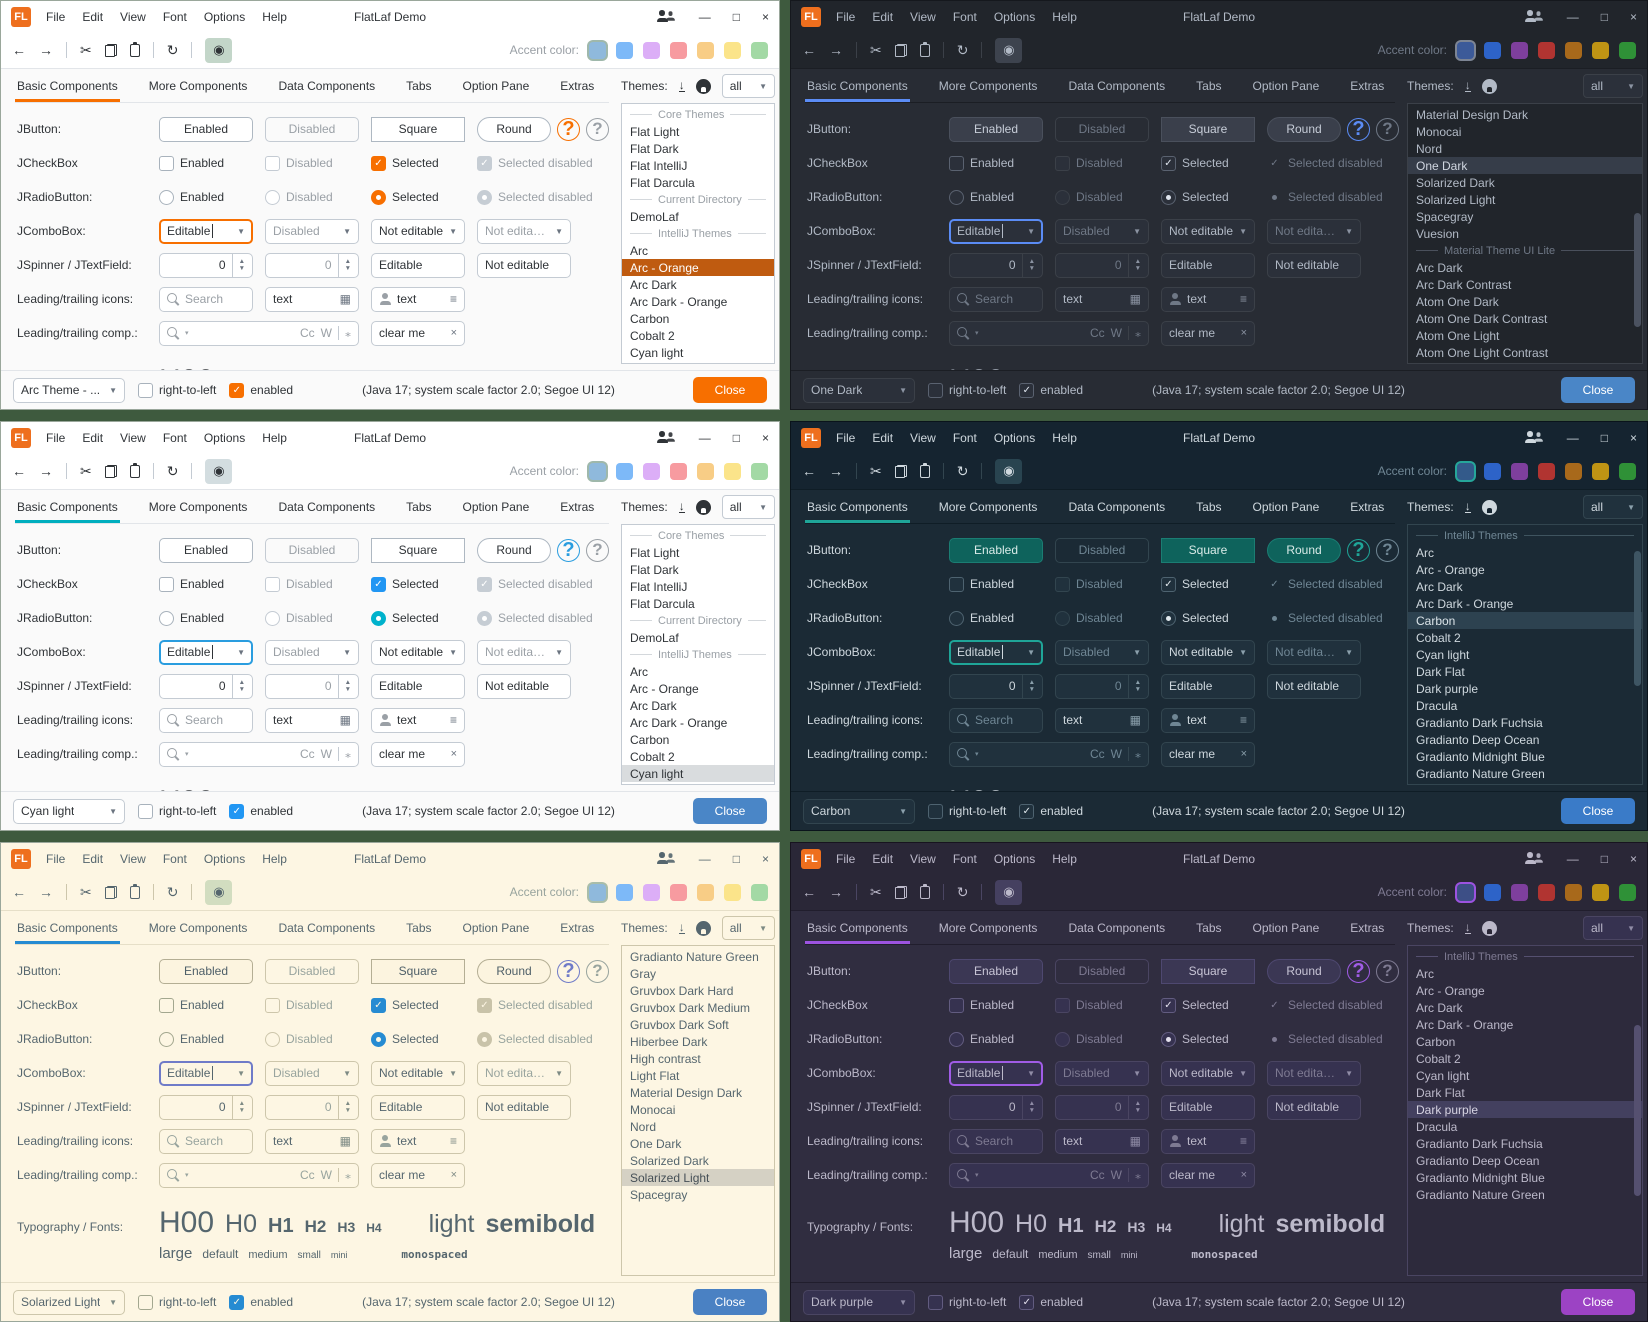 This screenshot has width=1648, height=1322. What do you see at coordinates (1358, 550) in the screenshot?
I see `help-button-primary: ?` at bounding box center [1358, 550].